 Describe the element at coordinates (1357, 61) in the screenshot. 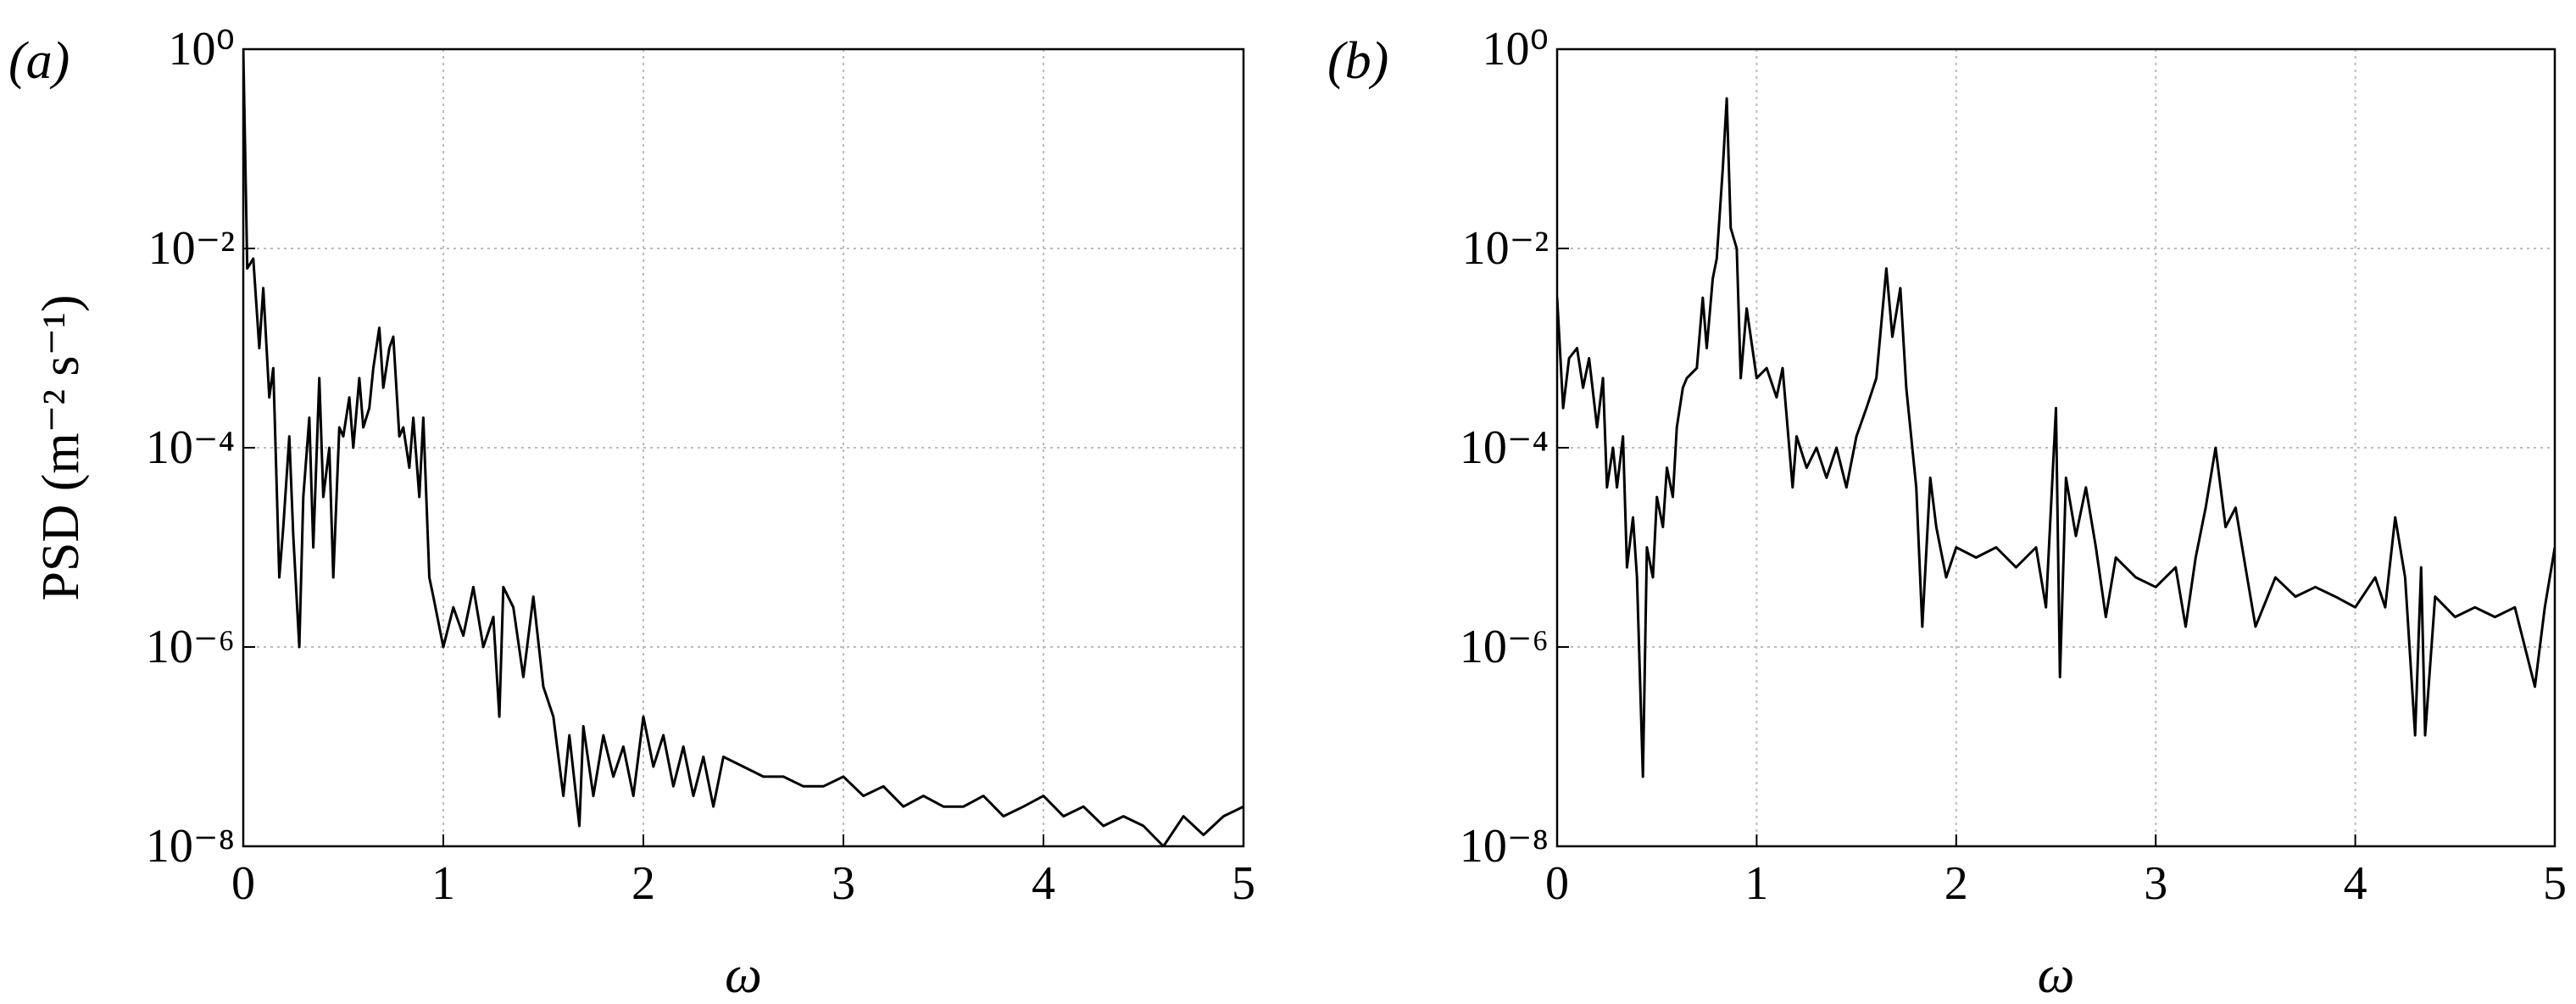

I see `panel-label: (b)` at that location.